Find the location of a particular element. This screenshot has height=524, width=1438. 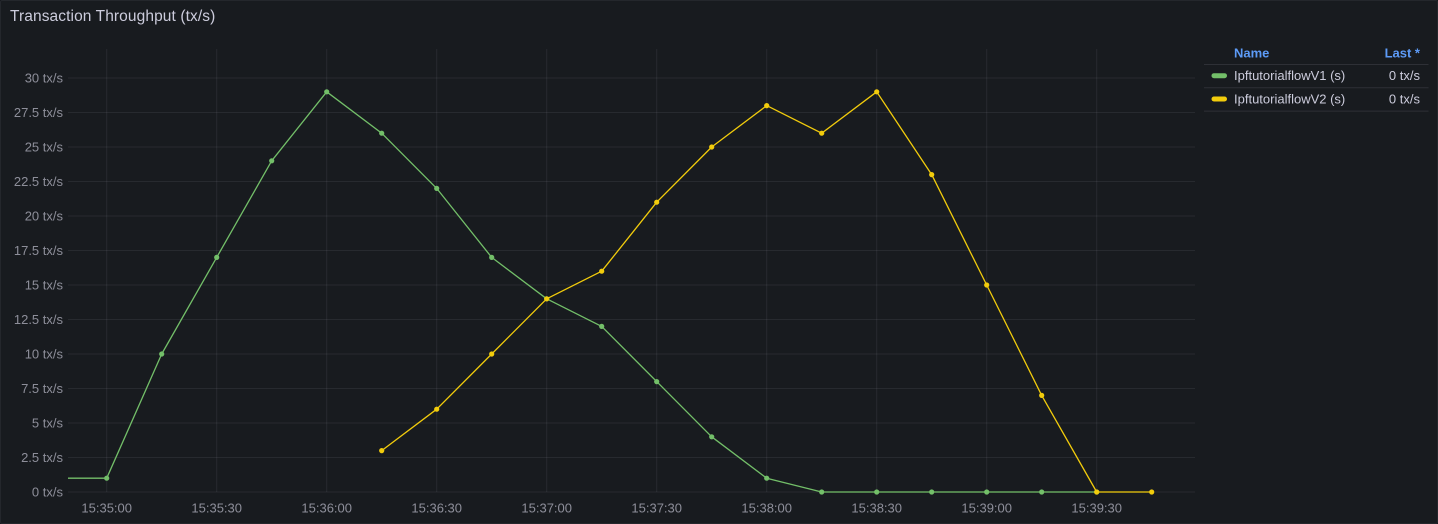

svg-text: 15:36:00 is located at coordinates (326, 508).